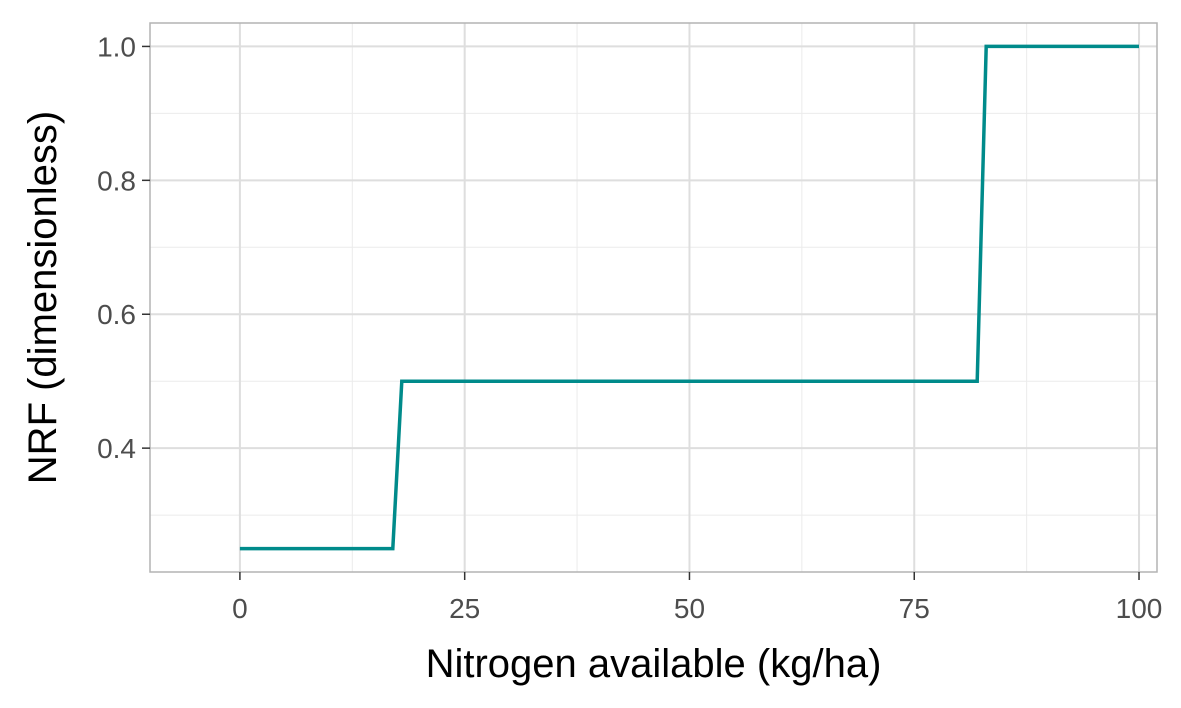 This screenshot has height=708, width=1181. What do you see at coordinates (464, 608) in the screenshot?
I see `x-tick-label: 25` at bounding box center [464, 608].